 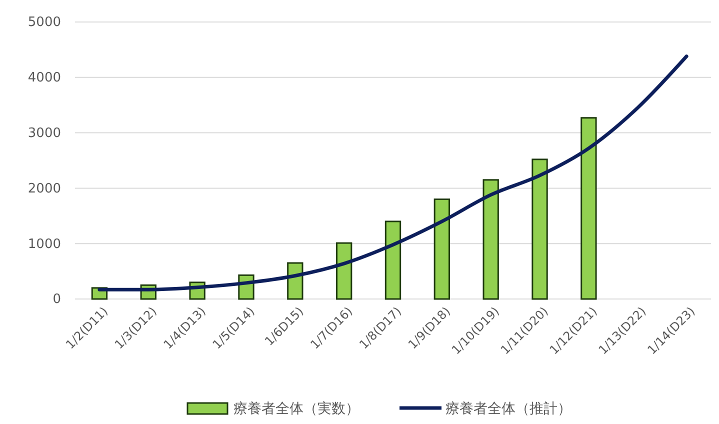 What do you see at coordinates (44, 78) in the screenshot?
I see `y-tick-label: 4000` at bounding box center [44, 78].